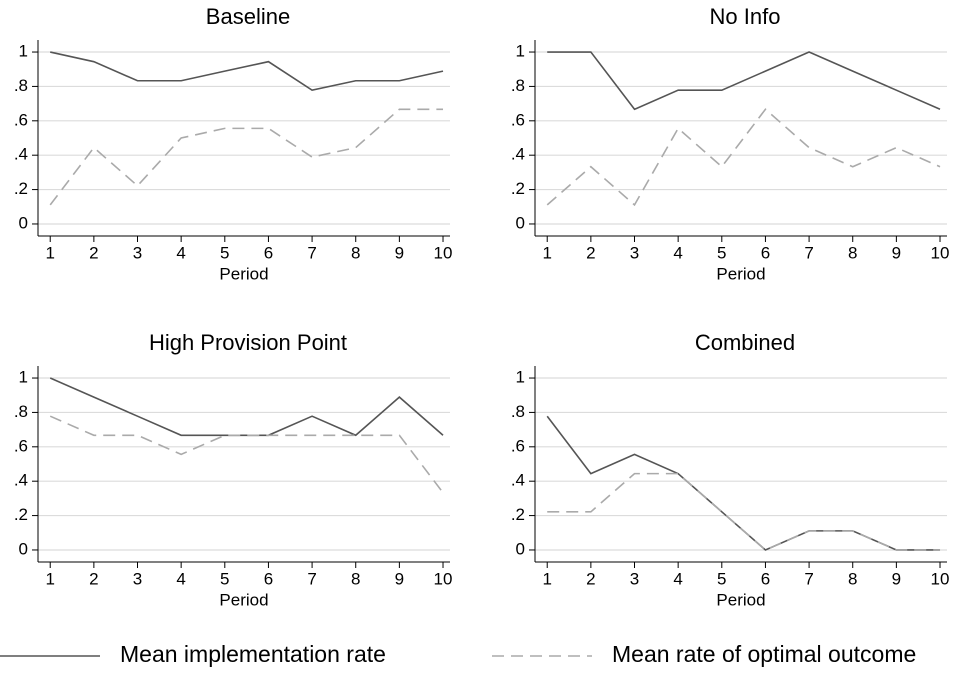 The image size is (954, 684). I want to click on panel-title: Baseline, so click(248, 16).